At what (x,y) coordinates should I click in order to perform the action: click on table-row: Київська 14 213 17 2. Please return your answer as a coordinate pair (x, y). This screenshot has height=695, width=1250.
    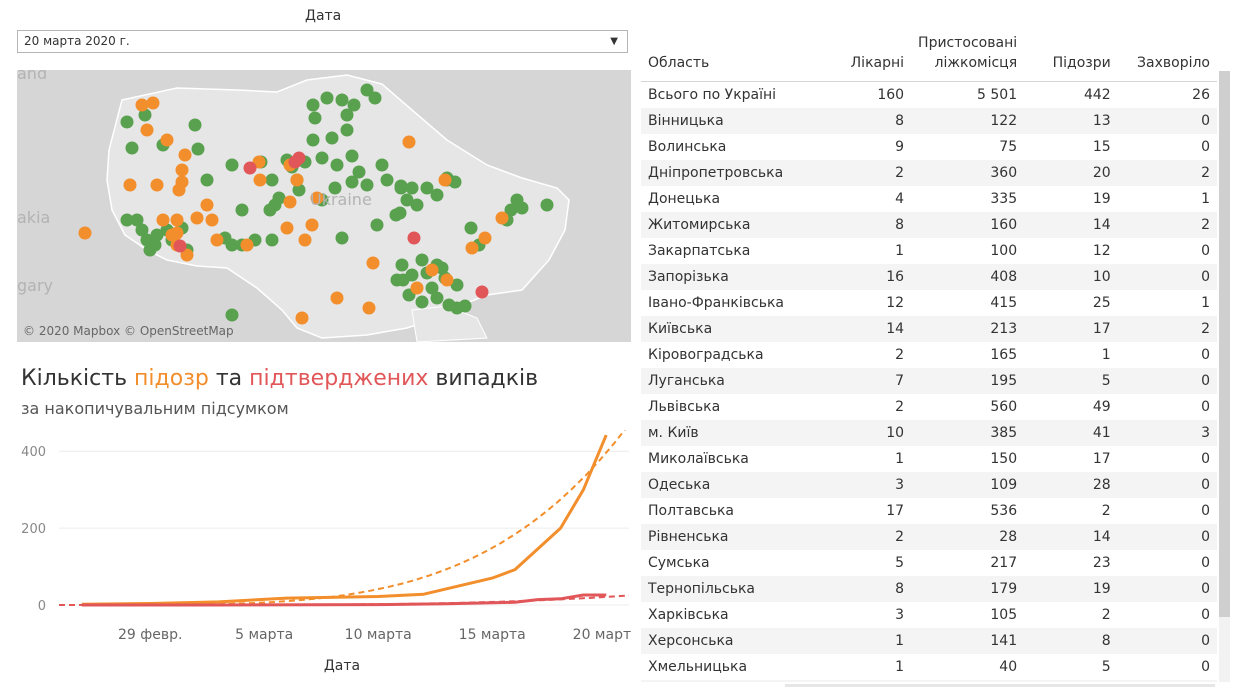
    Looking at the image, I should click on (929, 329).